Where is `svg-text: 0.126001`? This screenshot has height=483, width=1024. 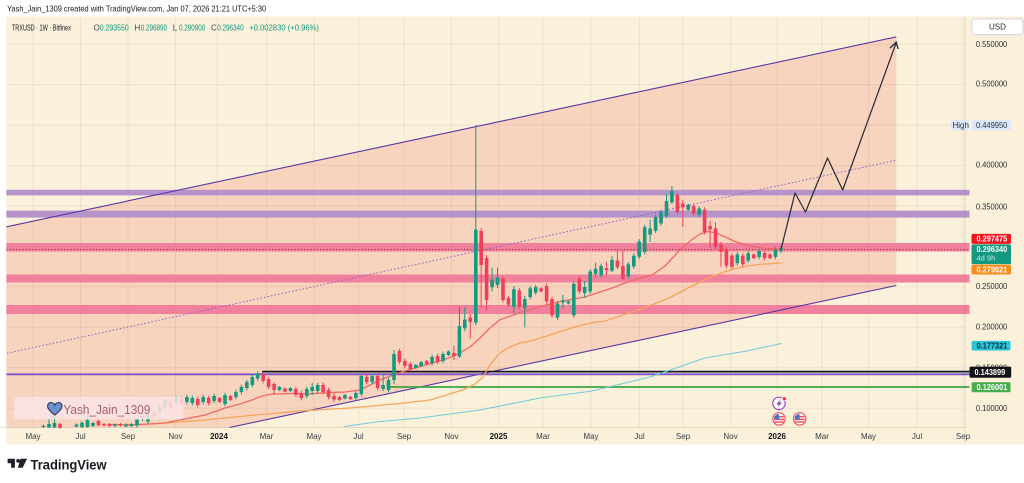
svg-text: 0.126001 is located at coordinates (992, 387).